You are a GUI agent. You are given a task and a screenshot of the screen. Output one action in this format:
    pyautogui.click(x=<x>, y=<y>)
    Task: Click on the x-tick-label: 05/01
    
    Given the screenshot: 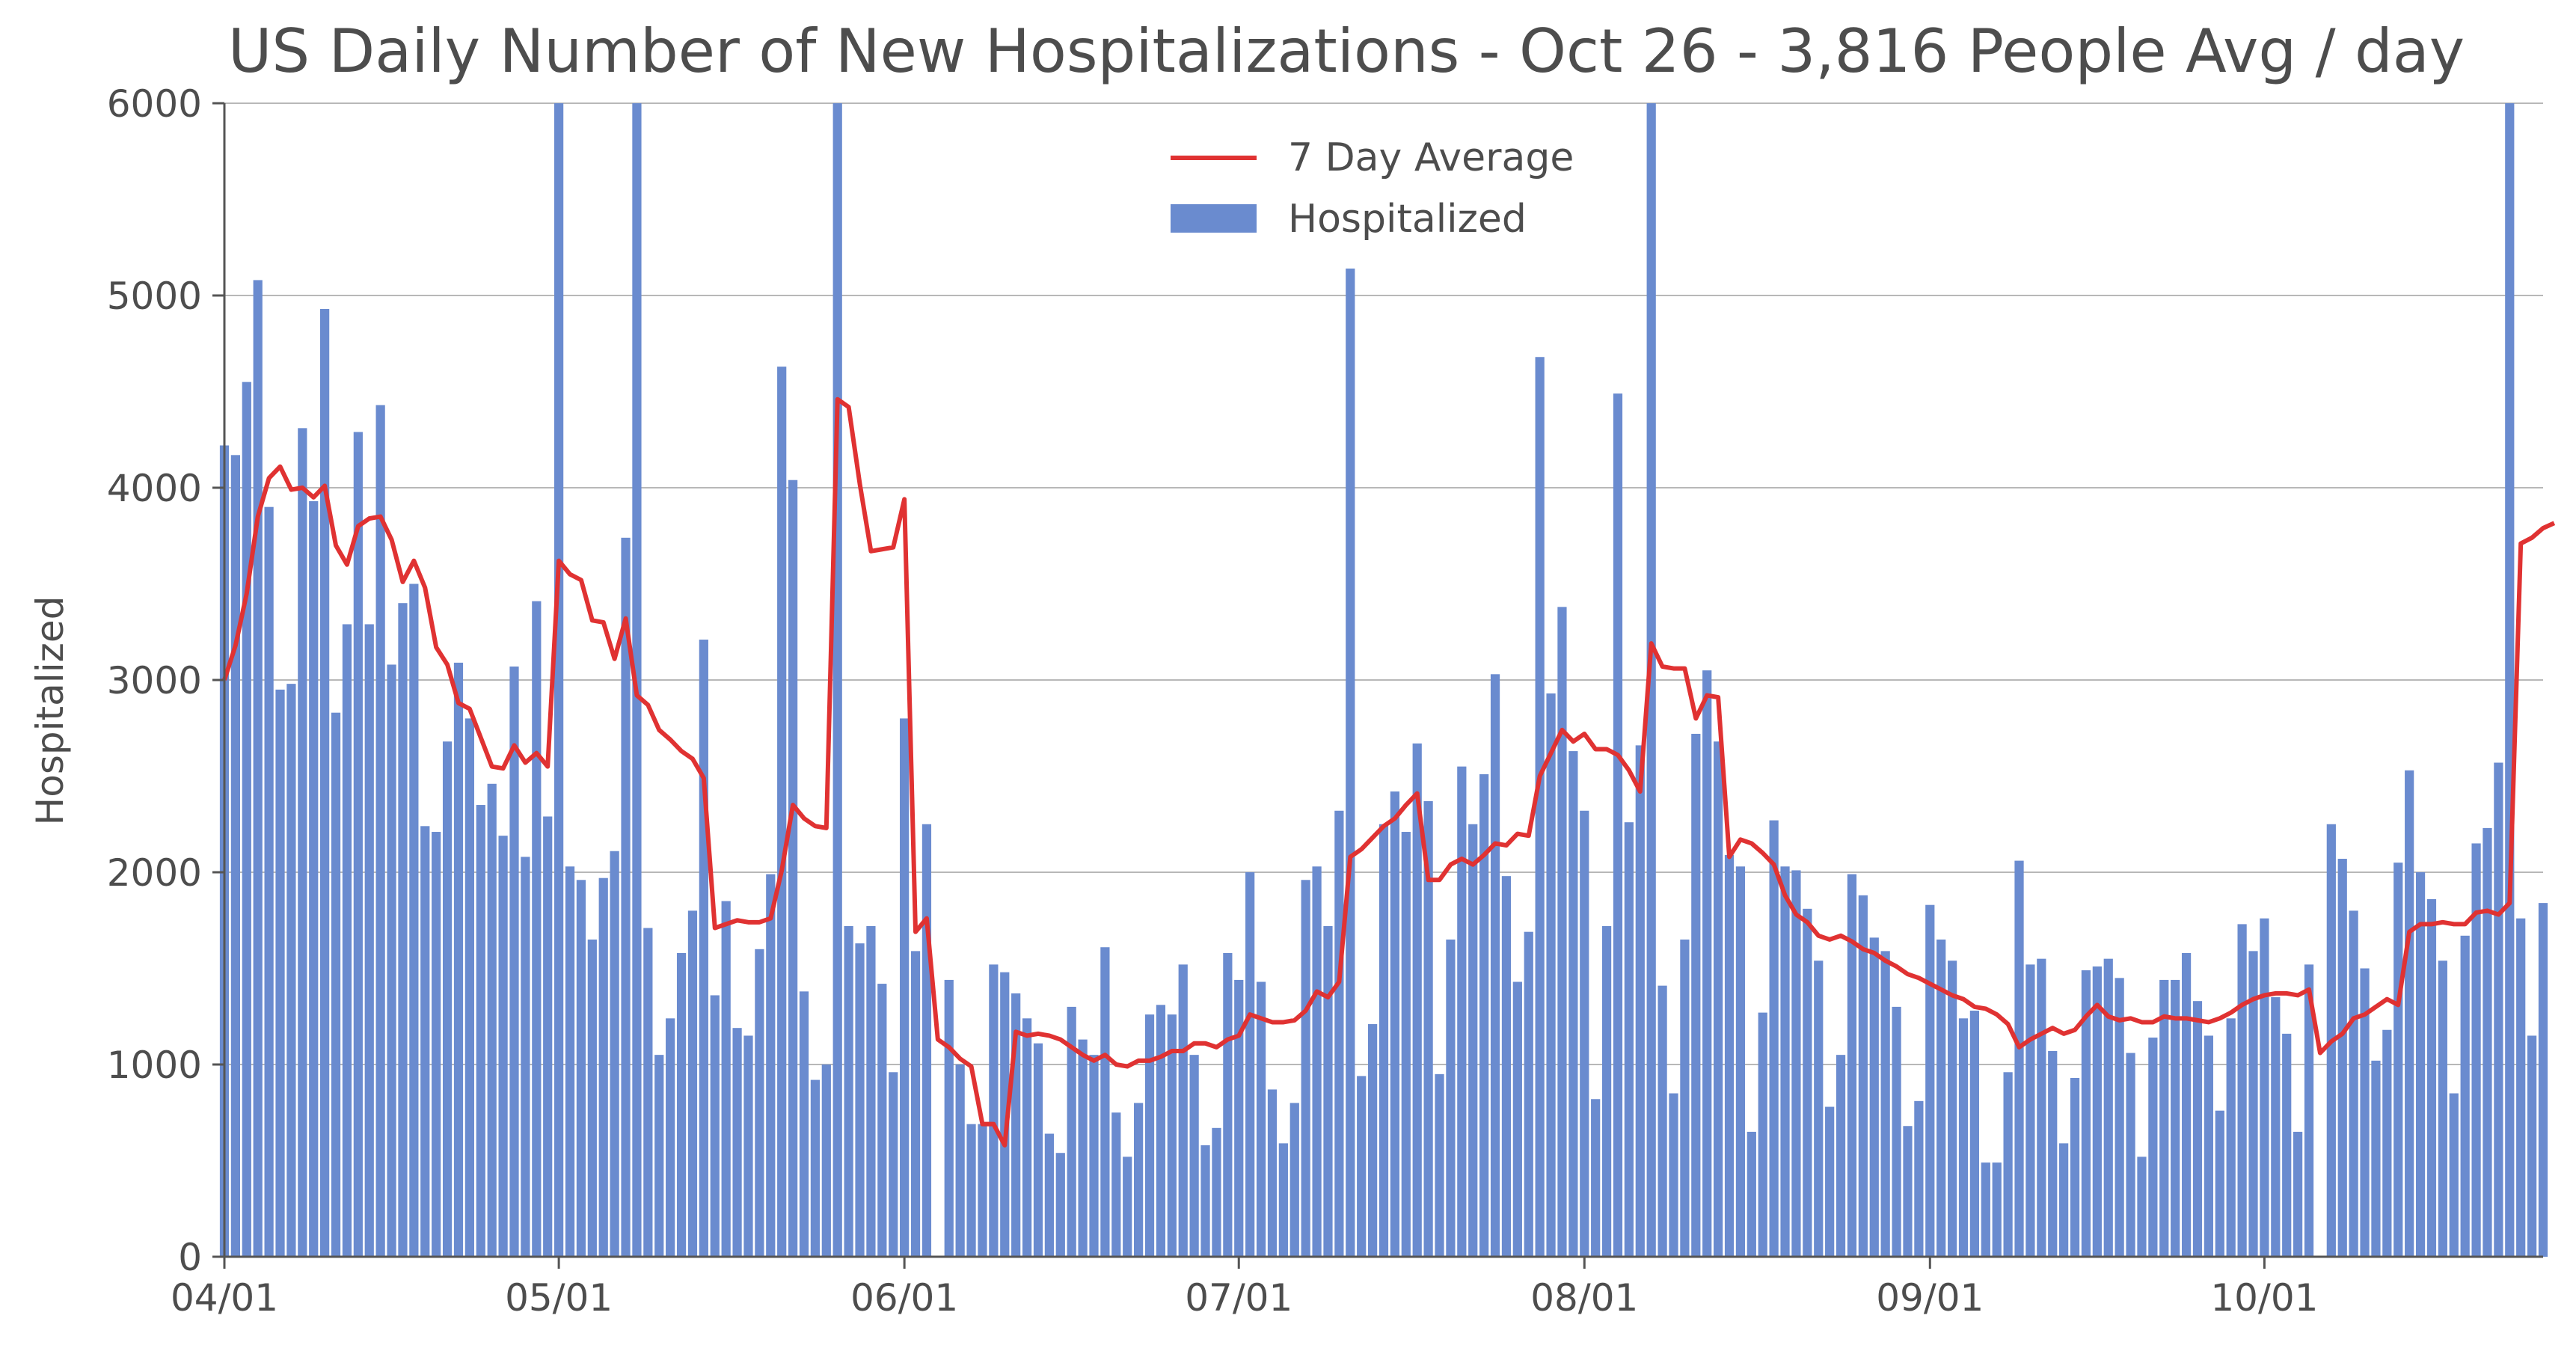 What is the action you would take?
    pyautogui.click(x=559, y=1298)
    